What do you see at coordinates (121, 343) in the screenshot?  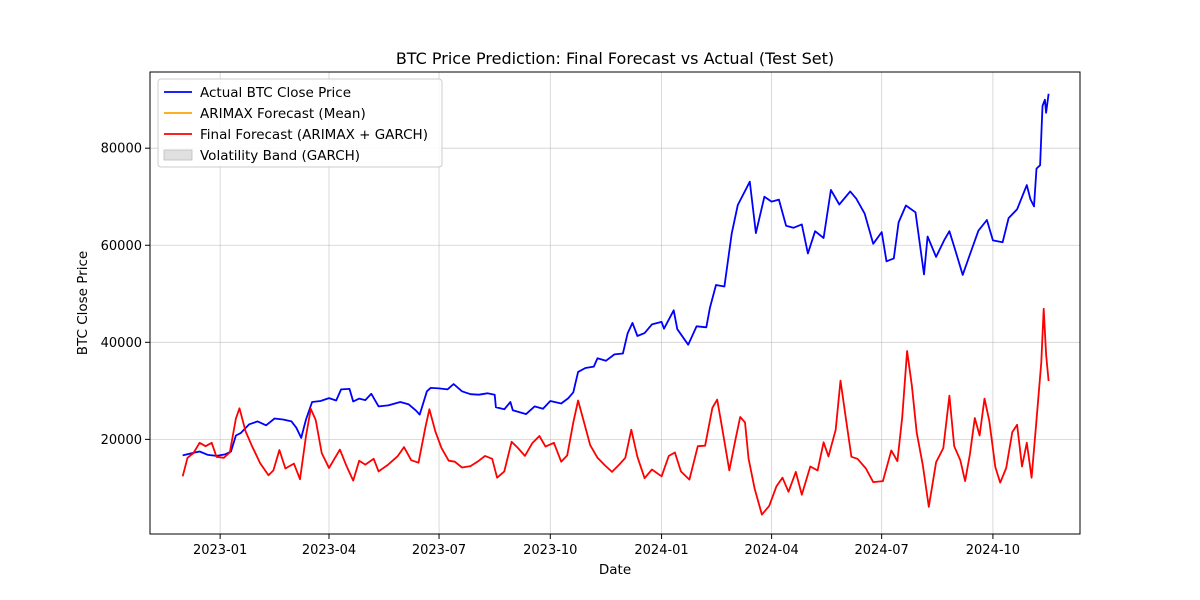 I see `y-tick-label: 40000` at bounding box center [121, 343].